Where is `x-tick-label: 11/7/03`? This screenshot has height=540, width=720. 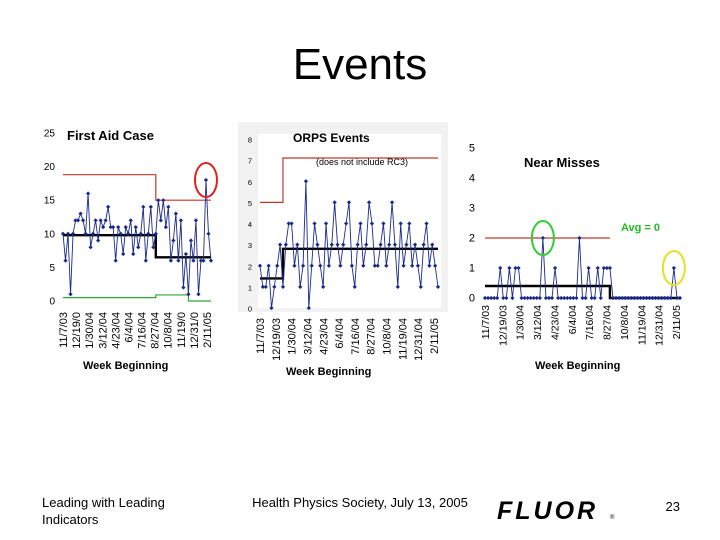 x-tick-label: 11/7/03 is located at coordinates (64, 330).